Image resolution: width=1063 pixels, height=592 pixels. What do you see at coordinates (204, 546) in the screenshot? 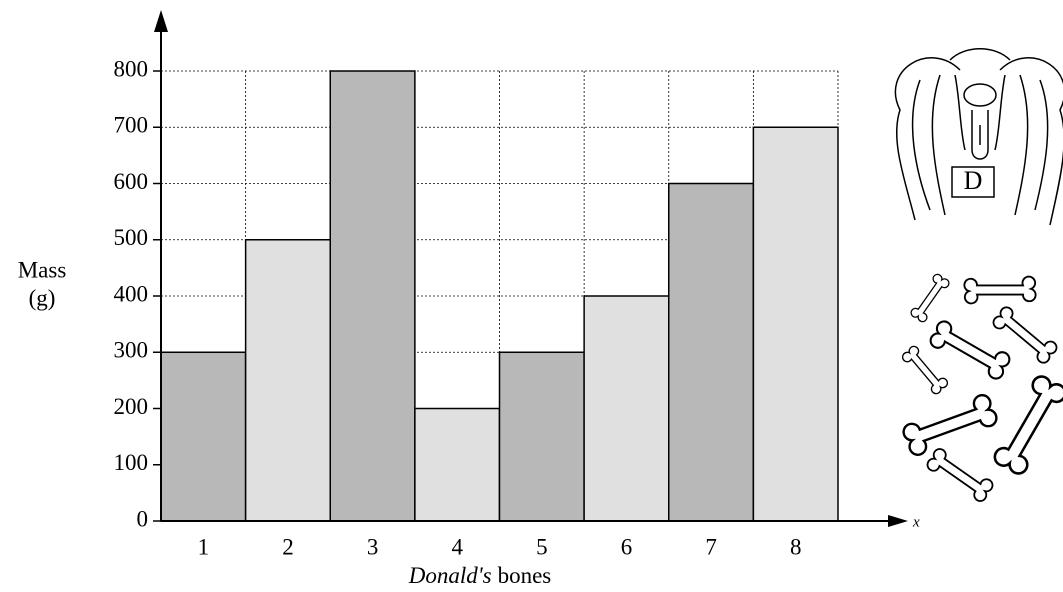
I see `x-tick-label: 1` at bounding box center [204, 546].